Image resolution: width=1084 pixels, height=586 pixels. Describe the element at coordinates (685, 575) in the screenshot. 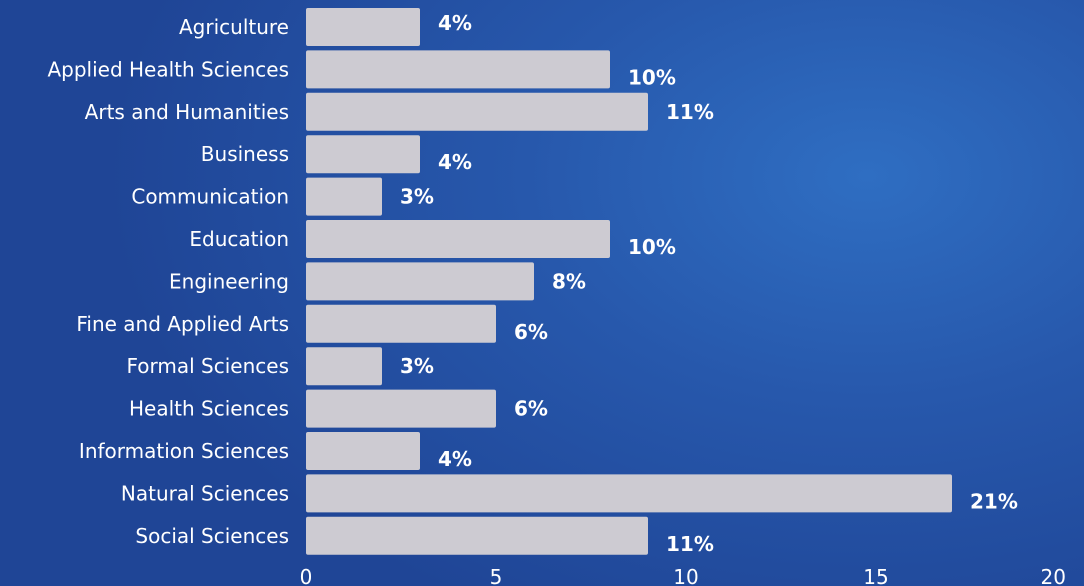

I see `x-tick-label: 10` at that location.